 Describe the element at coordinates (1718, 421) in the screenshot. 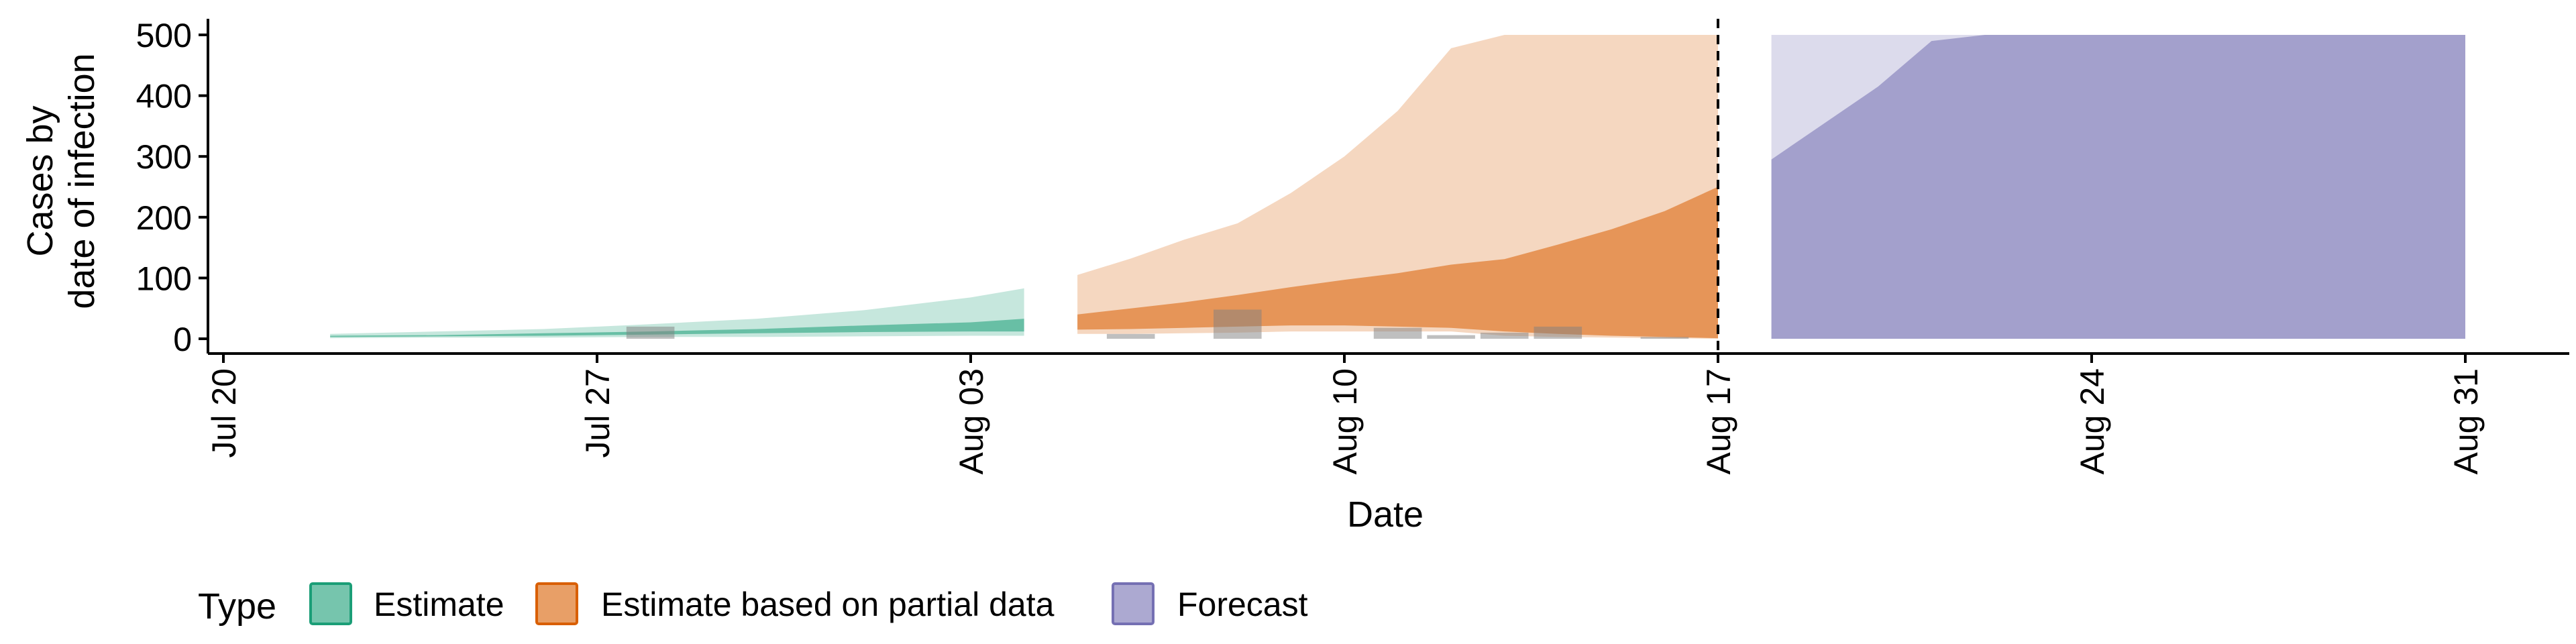

I see `x-tick-label: Aug 17` at that location.